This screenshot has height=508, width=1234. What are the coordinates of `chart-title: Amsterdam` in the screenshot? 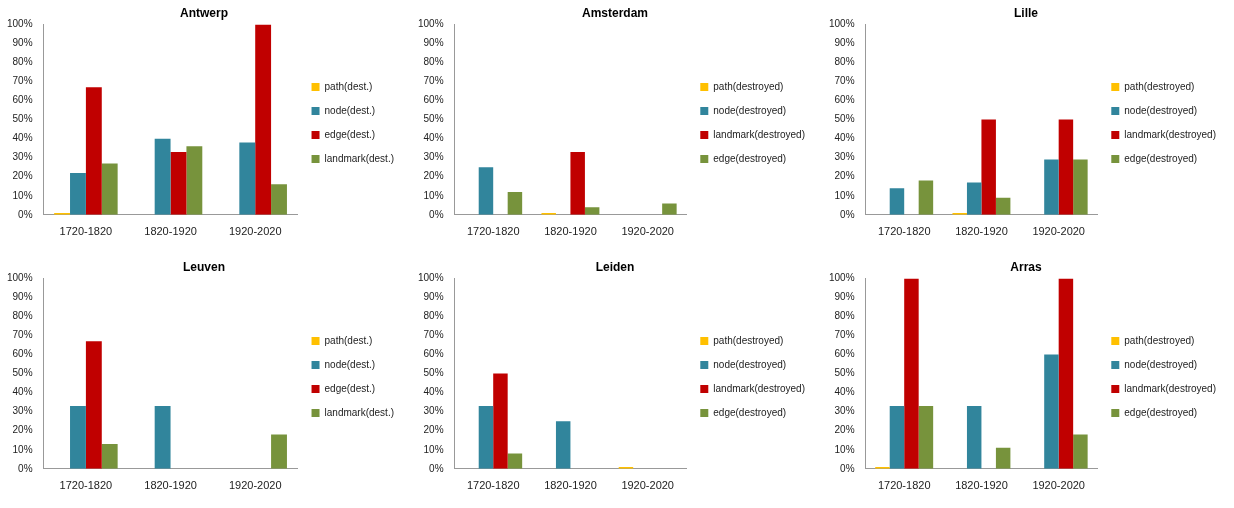 It's located at (615, 12).